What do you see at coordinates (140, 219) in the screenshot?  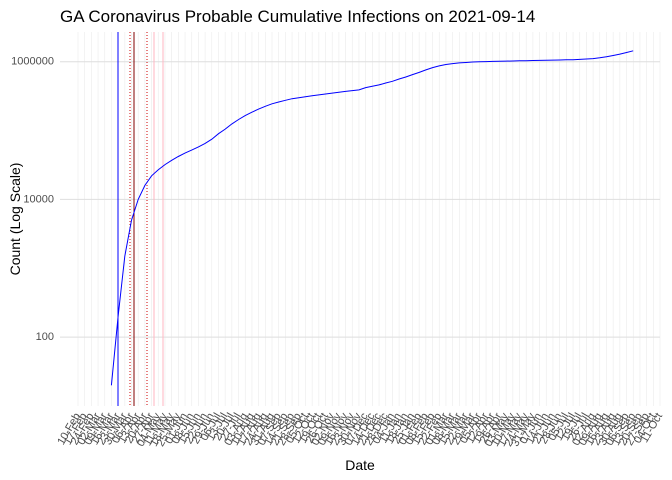 I see `event-lines` at bounding box center [140, 219].